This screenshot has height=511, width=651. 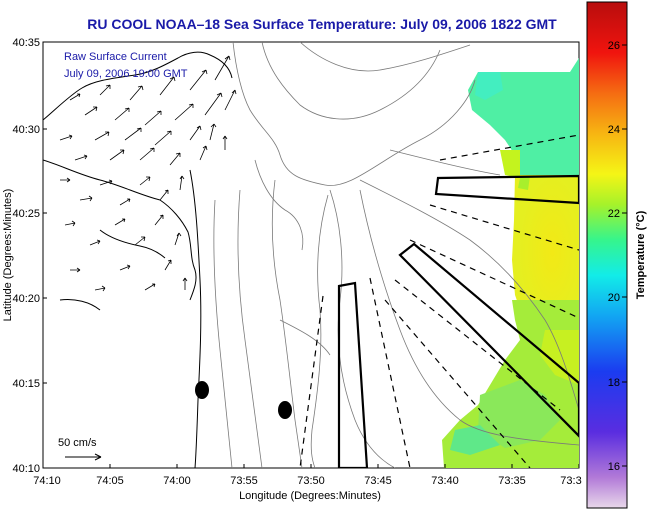 What do you see at coordinates (614, 298) in the screenshot?
I see `colorbar-tick-label: 20` at bounding box center [614, 298].